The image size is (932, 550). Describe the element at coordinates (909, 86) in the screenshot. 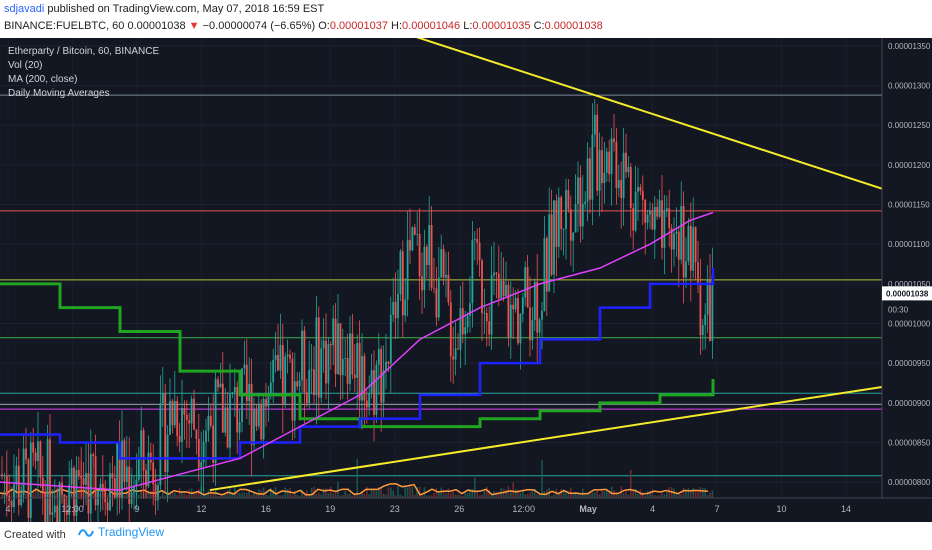

I see `price-tick-label: 0.00001300` at that location.